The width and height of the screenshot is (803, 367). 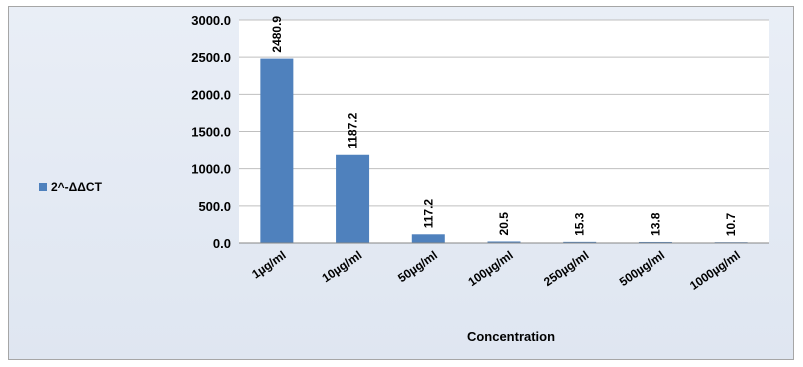 I want to click on legend: 2^-ΔΔCT, so click(x=71, y=187).